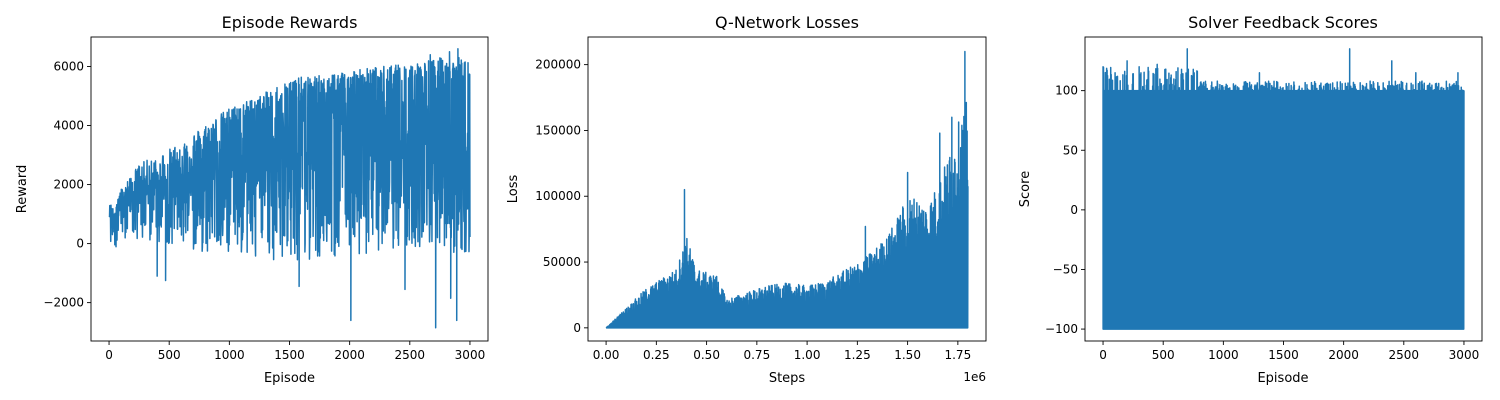 This screenshot has height=400, width=1500. I want to click on y-tick-label: 2000, so click(68, 185).